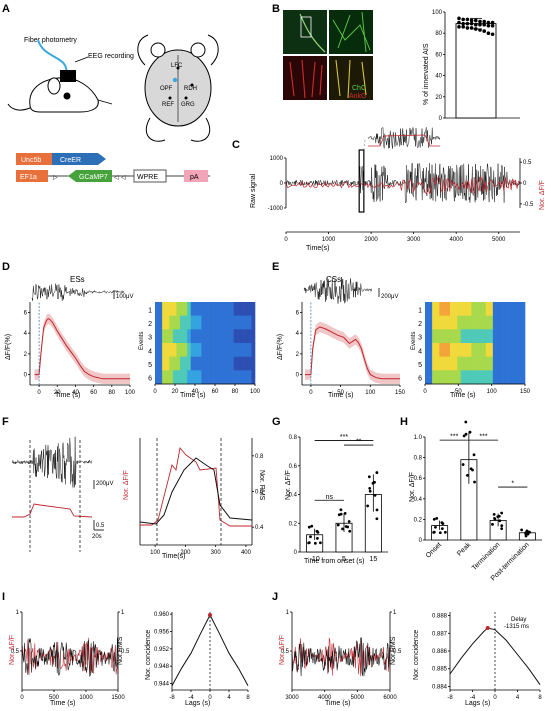 This screenshot has height=711, width=546. Describe the element at coordinates (5, 422) in the screenshot. I see `panel-label-f: F` at that location.